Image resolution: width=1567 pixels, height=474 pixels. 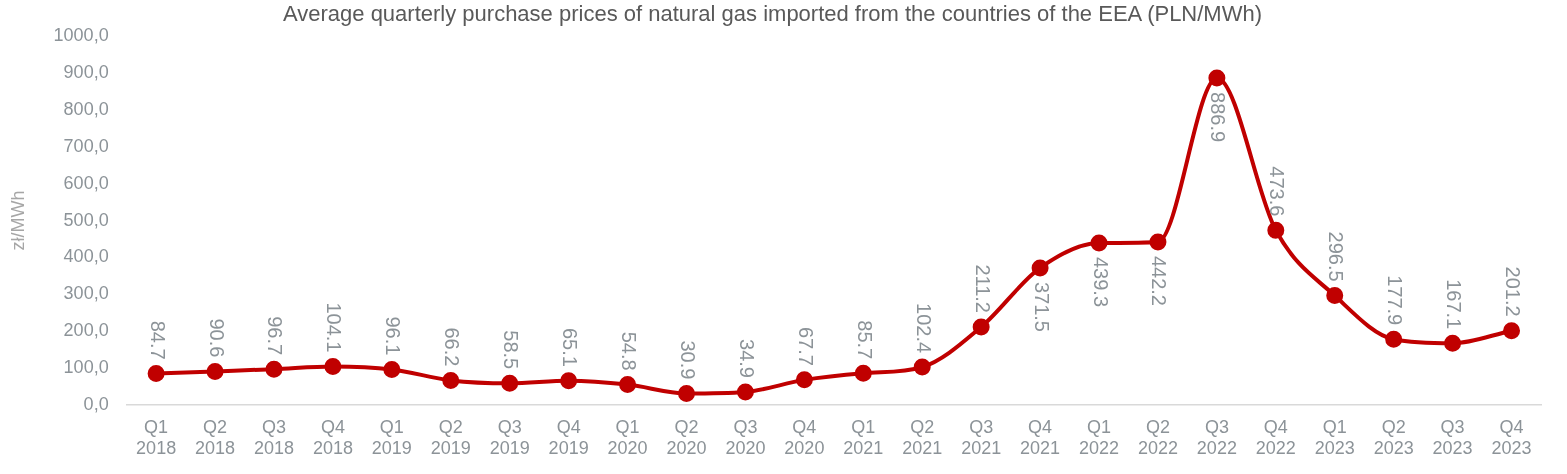 What do you see at coordinates (1157, 437) in the screenshot?
I see `x-tick-label: Q2 2022` at bounding box center [1157, 437].